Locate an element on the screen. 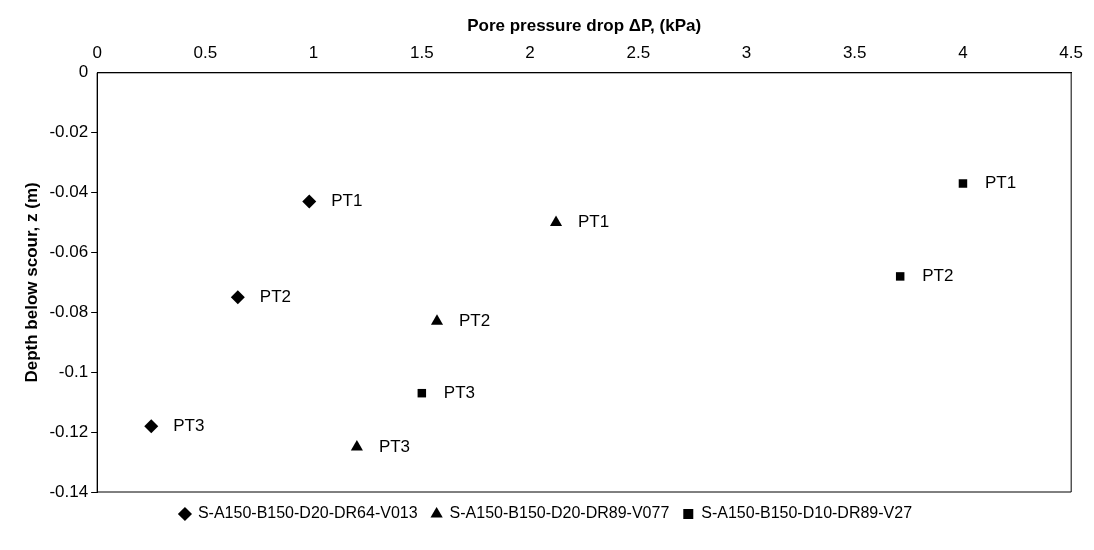  x-tick-label: 3.5 is located at coordinates (854, 53).